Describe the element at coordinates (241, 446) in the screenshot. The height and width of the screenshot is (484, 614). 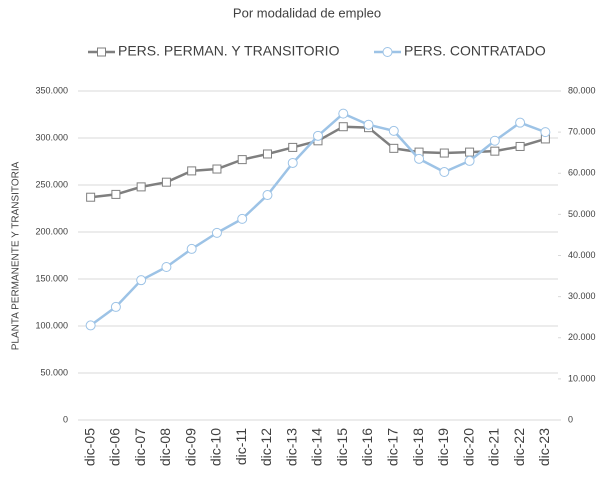
I see `x-tick-label: dic-11` at that location.